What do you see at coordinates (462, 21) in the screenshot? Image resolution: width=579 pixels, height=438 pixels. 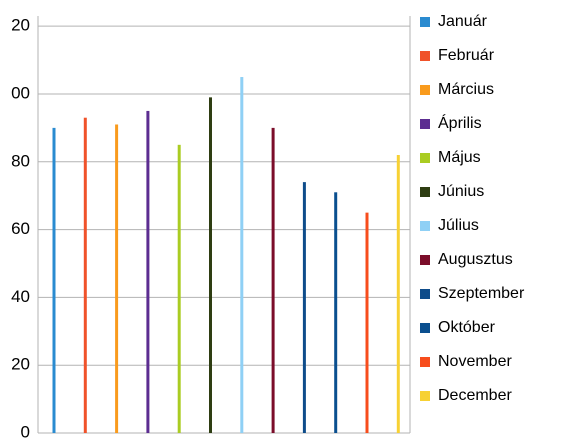 I see `legend-label: Január` at bounding box center [462, 21].